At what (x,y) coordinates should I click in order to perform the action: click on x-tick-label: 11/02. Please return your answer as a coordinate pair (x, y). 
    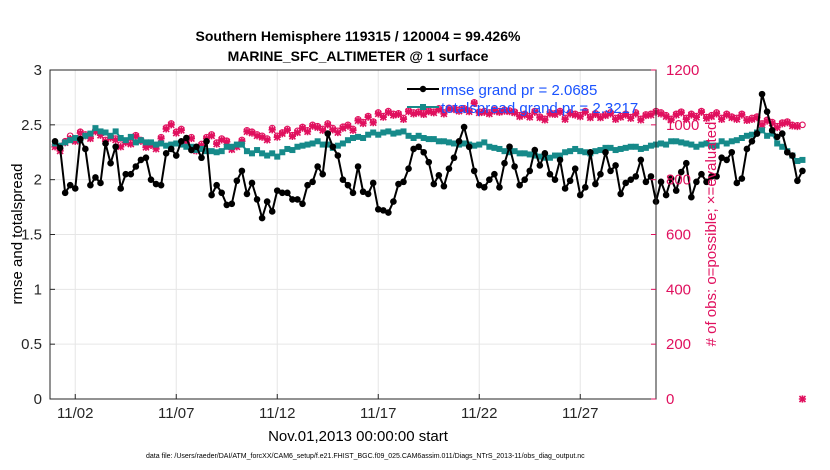
    Looking at the image, I should click on (75, 413).